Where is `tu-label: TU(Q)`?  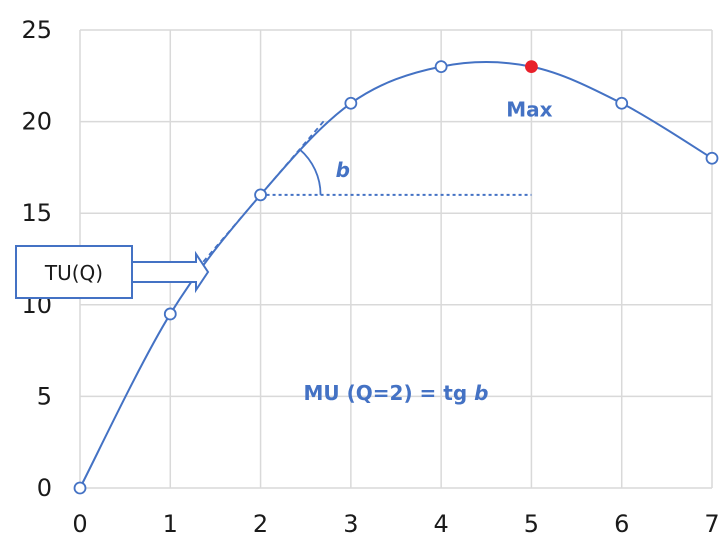
tu-label: TU(Q) is located at coordinates (73, 273).